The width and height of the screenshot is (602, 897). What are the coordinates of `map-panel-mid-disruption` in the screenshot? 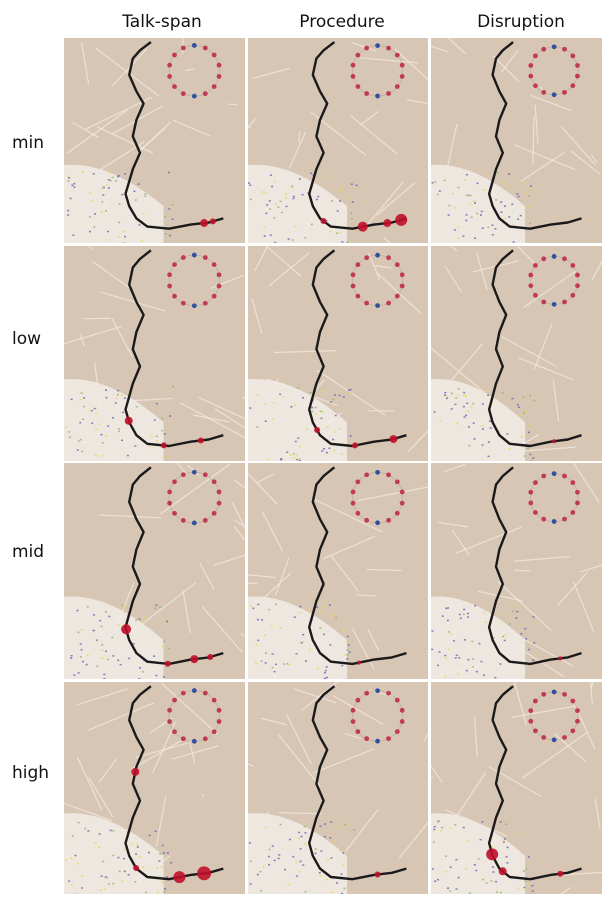 It's located at (516, 571).